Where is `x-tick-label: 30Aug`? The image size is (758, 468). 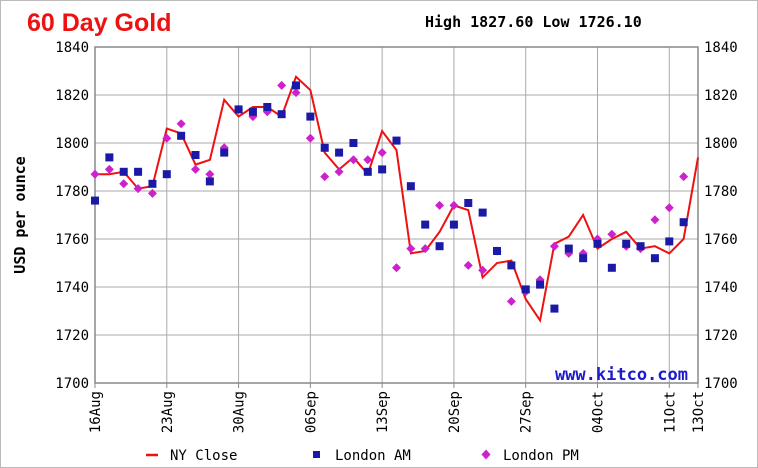 x-tick-label: 30Aug is located at coordinates (240, 412).